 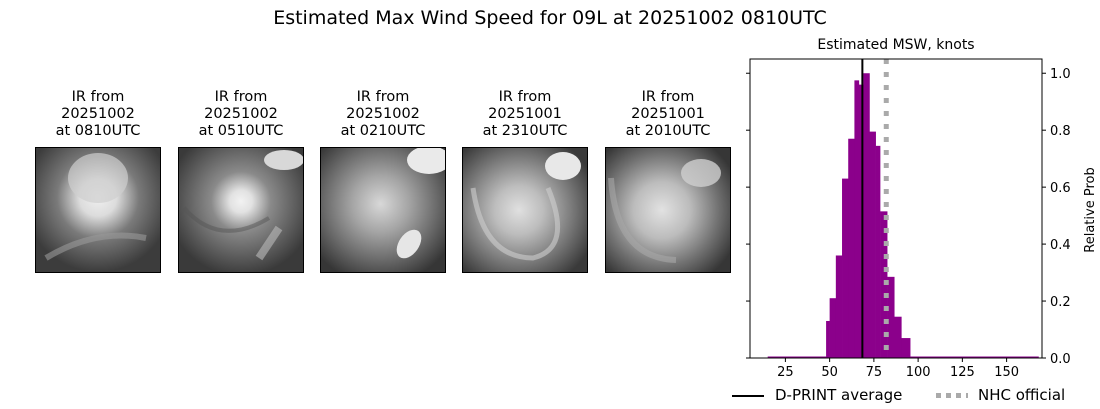 I want to click on ir-panel-caption: IR from 20251002 at 0510UTC, so click(x=241, y=114).